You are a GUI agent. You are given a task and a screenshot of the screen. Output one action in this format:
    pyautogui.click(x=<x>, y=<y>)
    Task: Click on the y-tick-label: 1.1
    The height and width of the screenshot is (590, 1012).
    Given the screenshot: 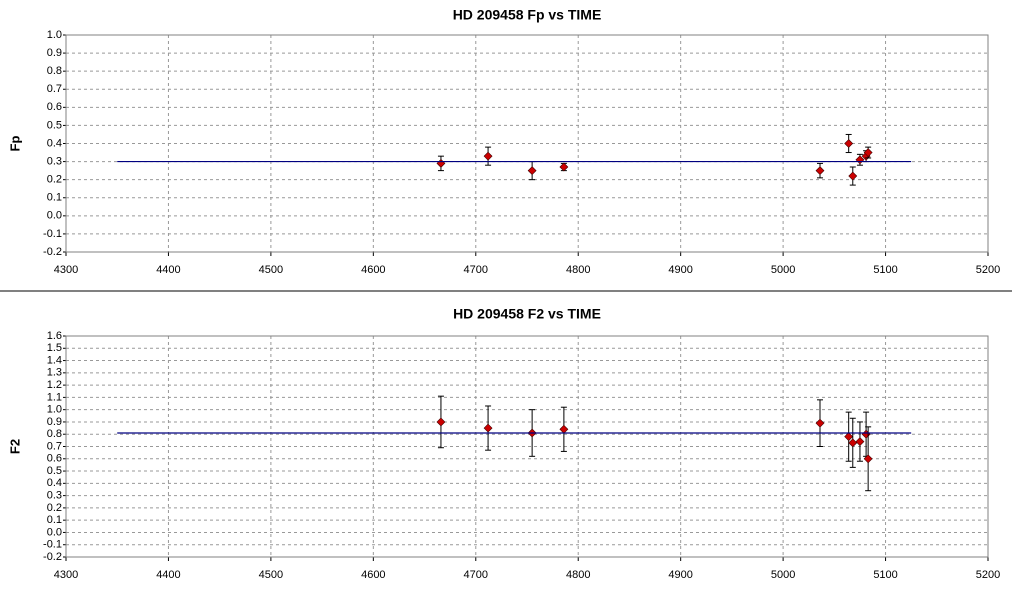 What is the action you would take?
    pyautogui.click(x=54, y=397)
    